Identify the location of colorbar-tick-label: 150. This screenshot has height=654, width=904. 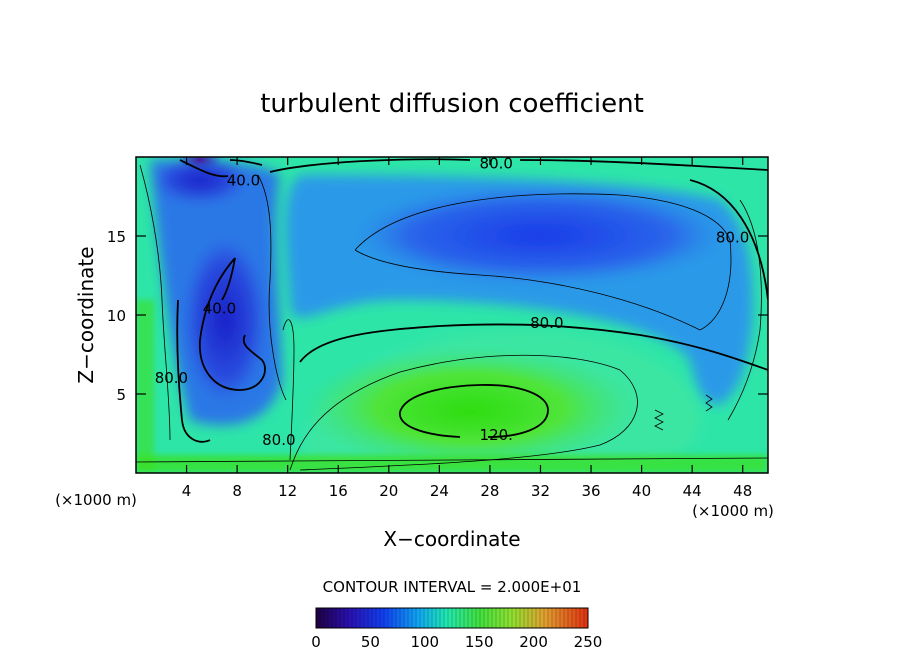
(479, 642).